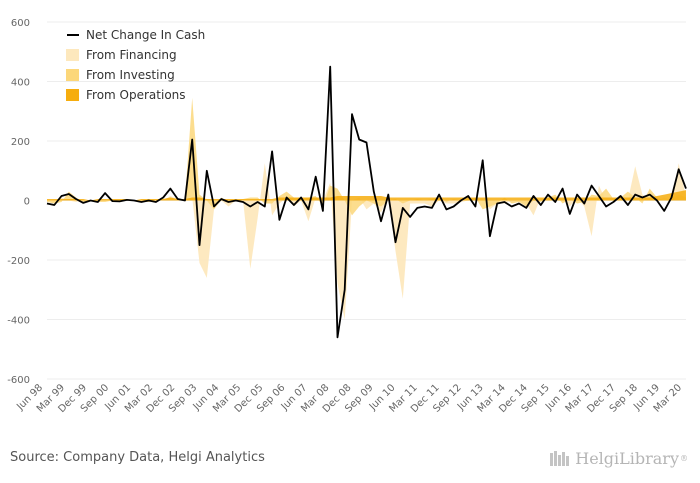  I want to click on y-tick-label: -600, so click(18, 380).